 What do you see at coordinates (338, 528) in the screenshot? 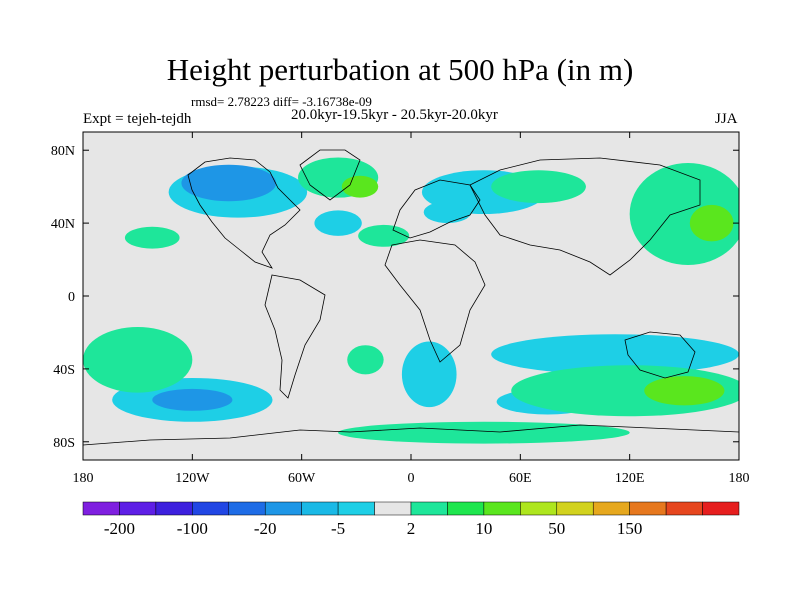
I see `colorbar-label: -5` at bounding box center [338, 528].